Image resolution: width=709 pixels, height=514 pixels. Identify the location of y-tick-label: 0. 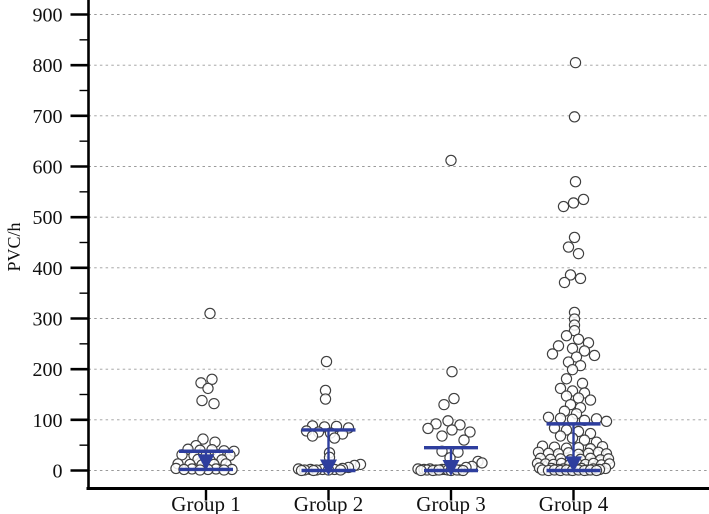
(58, 472).